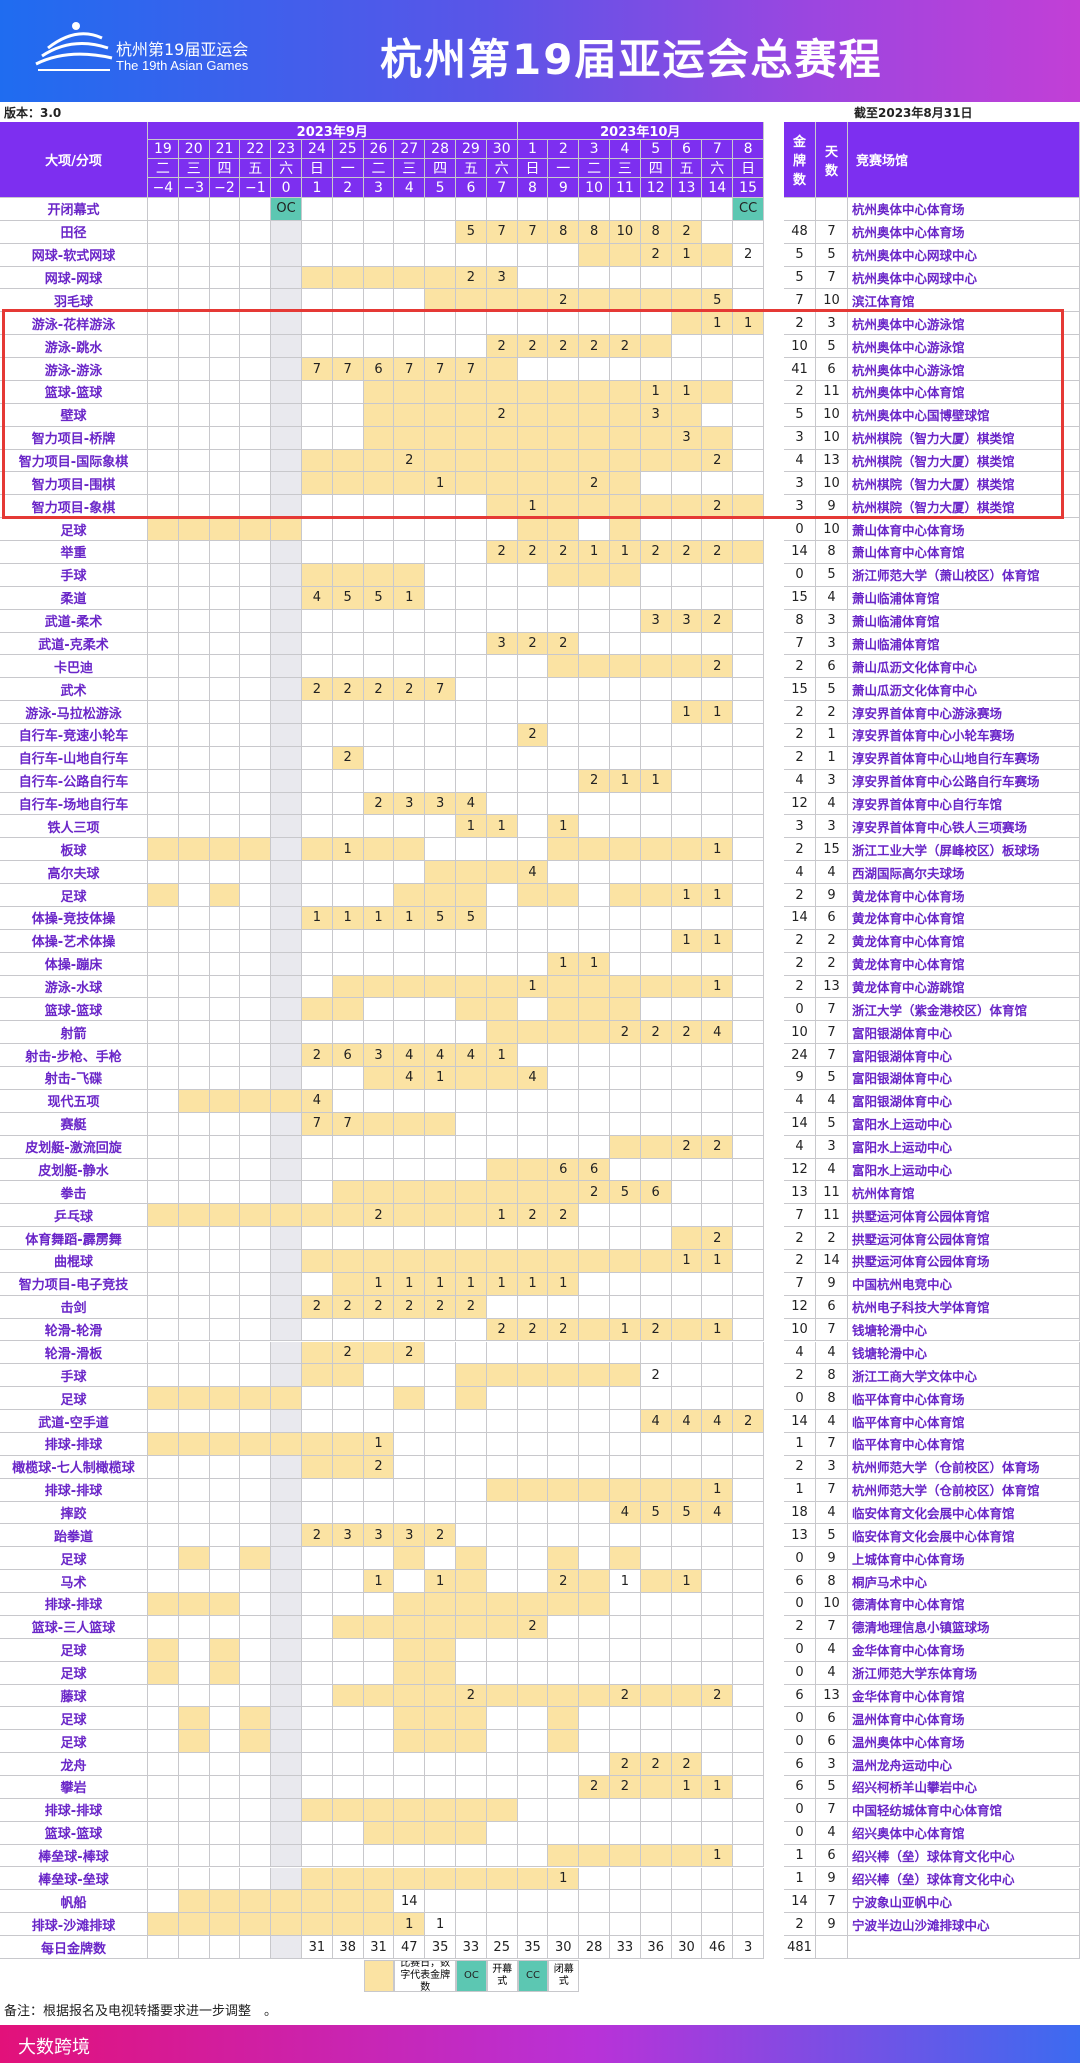  Describe the element at coordinates (225, 188) in the screenshot. I see `day-offset-header: −2` at that location.